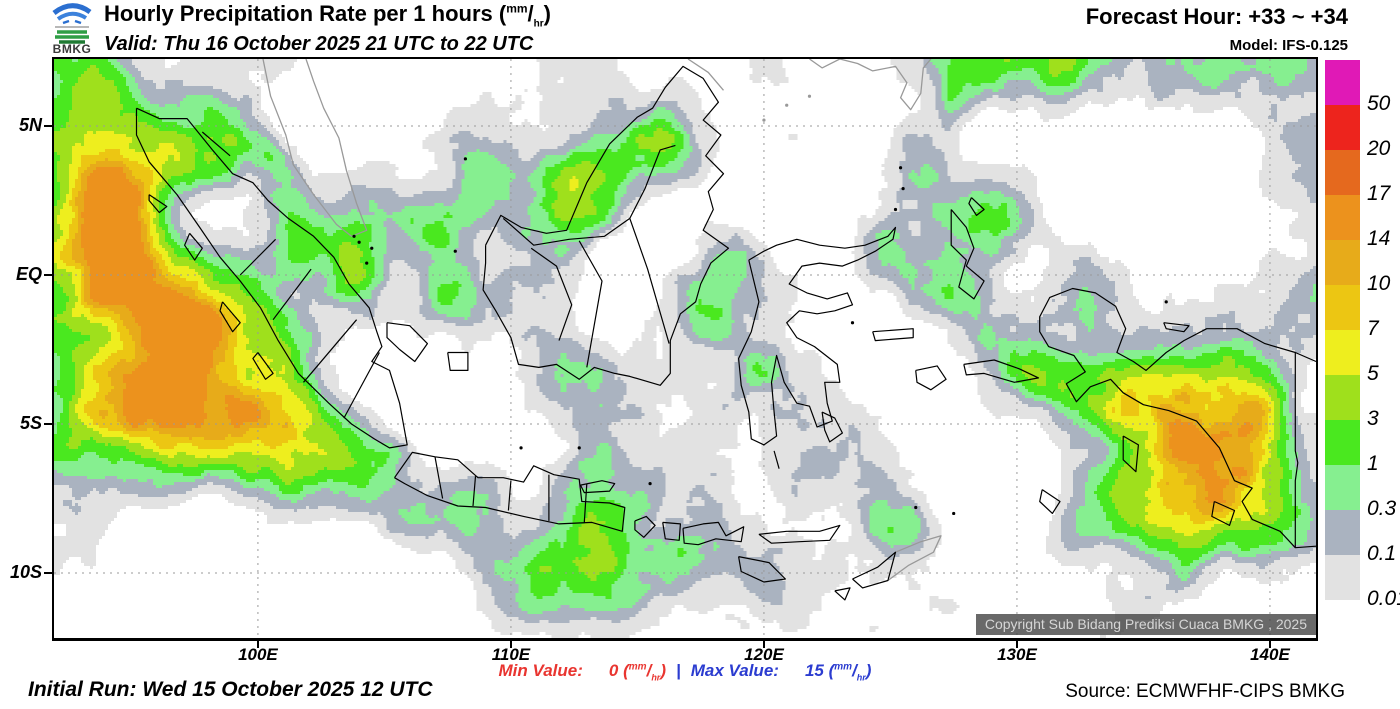 This screenshot has height=709, width=1400. I want to click on title-unit-denominator: hr, so click(538, 24).